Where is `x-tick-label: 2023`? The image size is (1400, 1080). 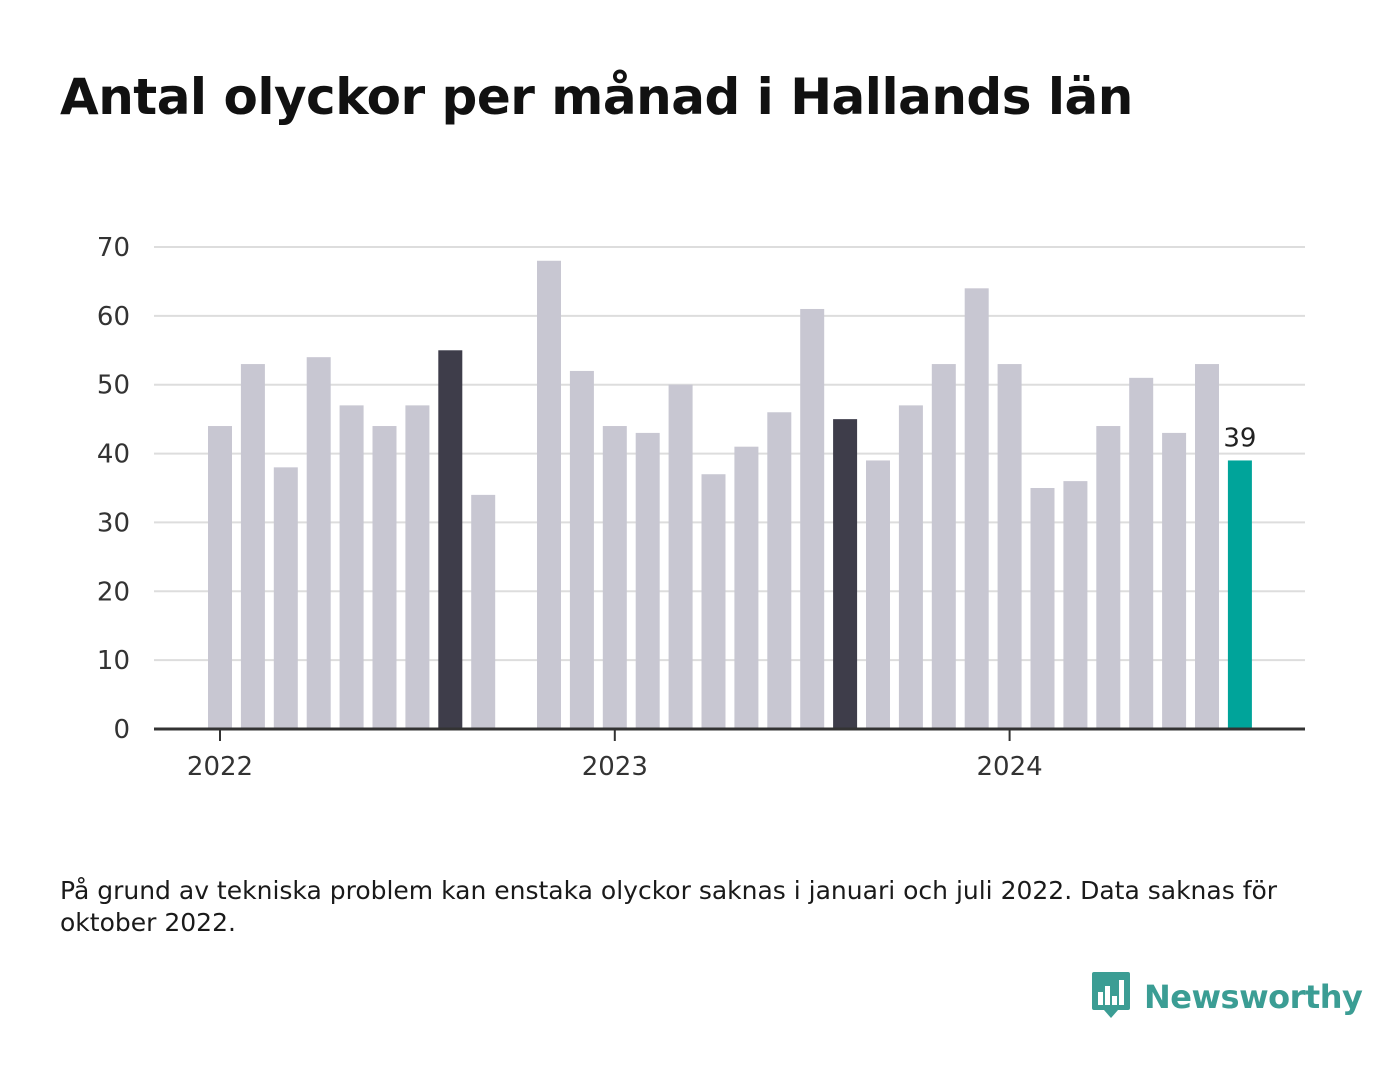 x-tick-label: 2023 is located at coordinates (615, 767).